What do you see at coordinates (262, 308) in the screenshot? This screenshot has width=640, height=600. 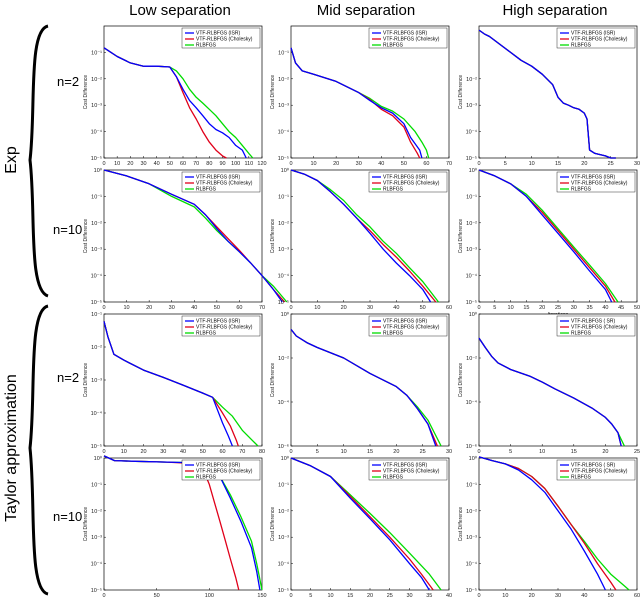 I see `x-tick-label: 70` at bounding box center [262, 308].